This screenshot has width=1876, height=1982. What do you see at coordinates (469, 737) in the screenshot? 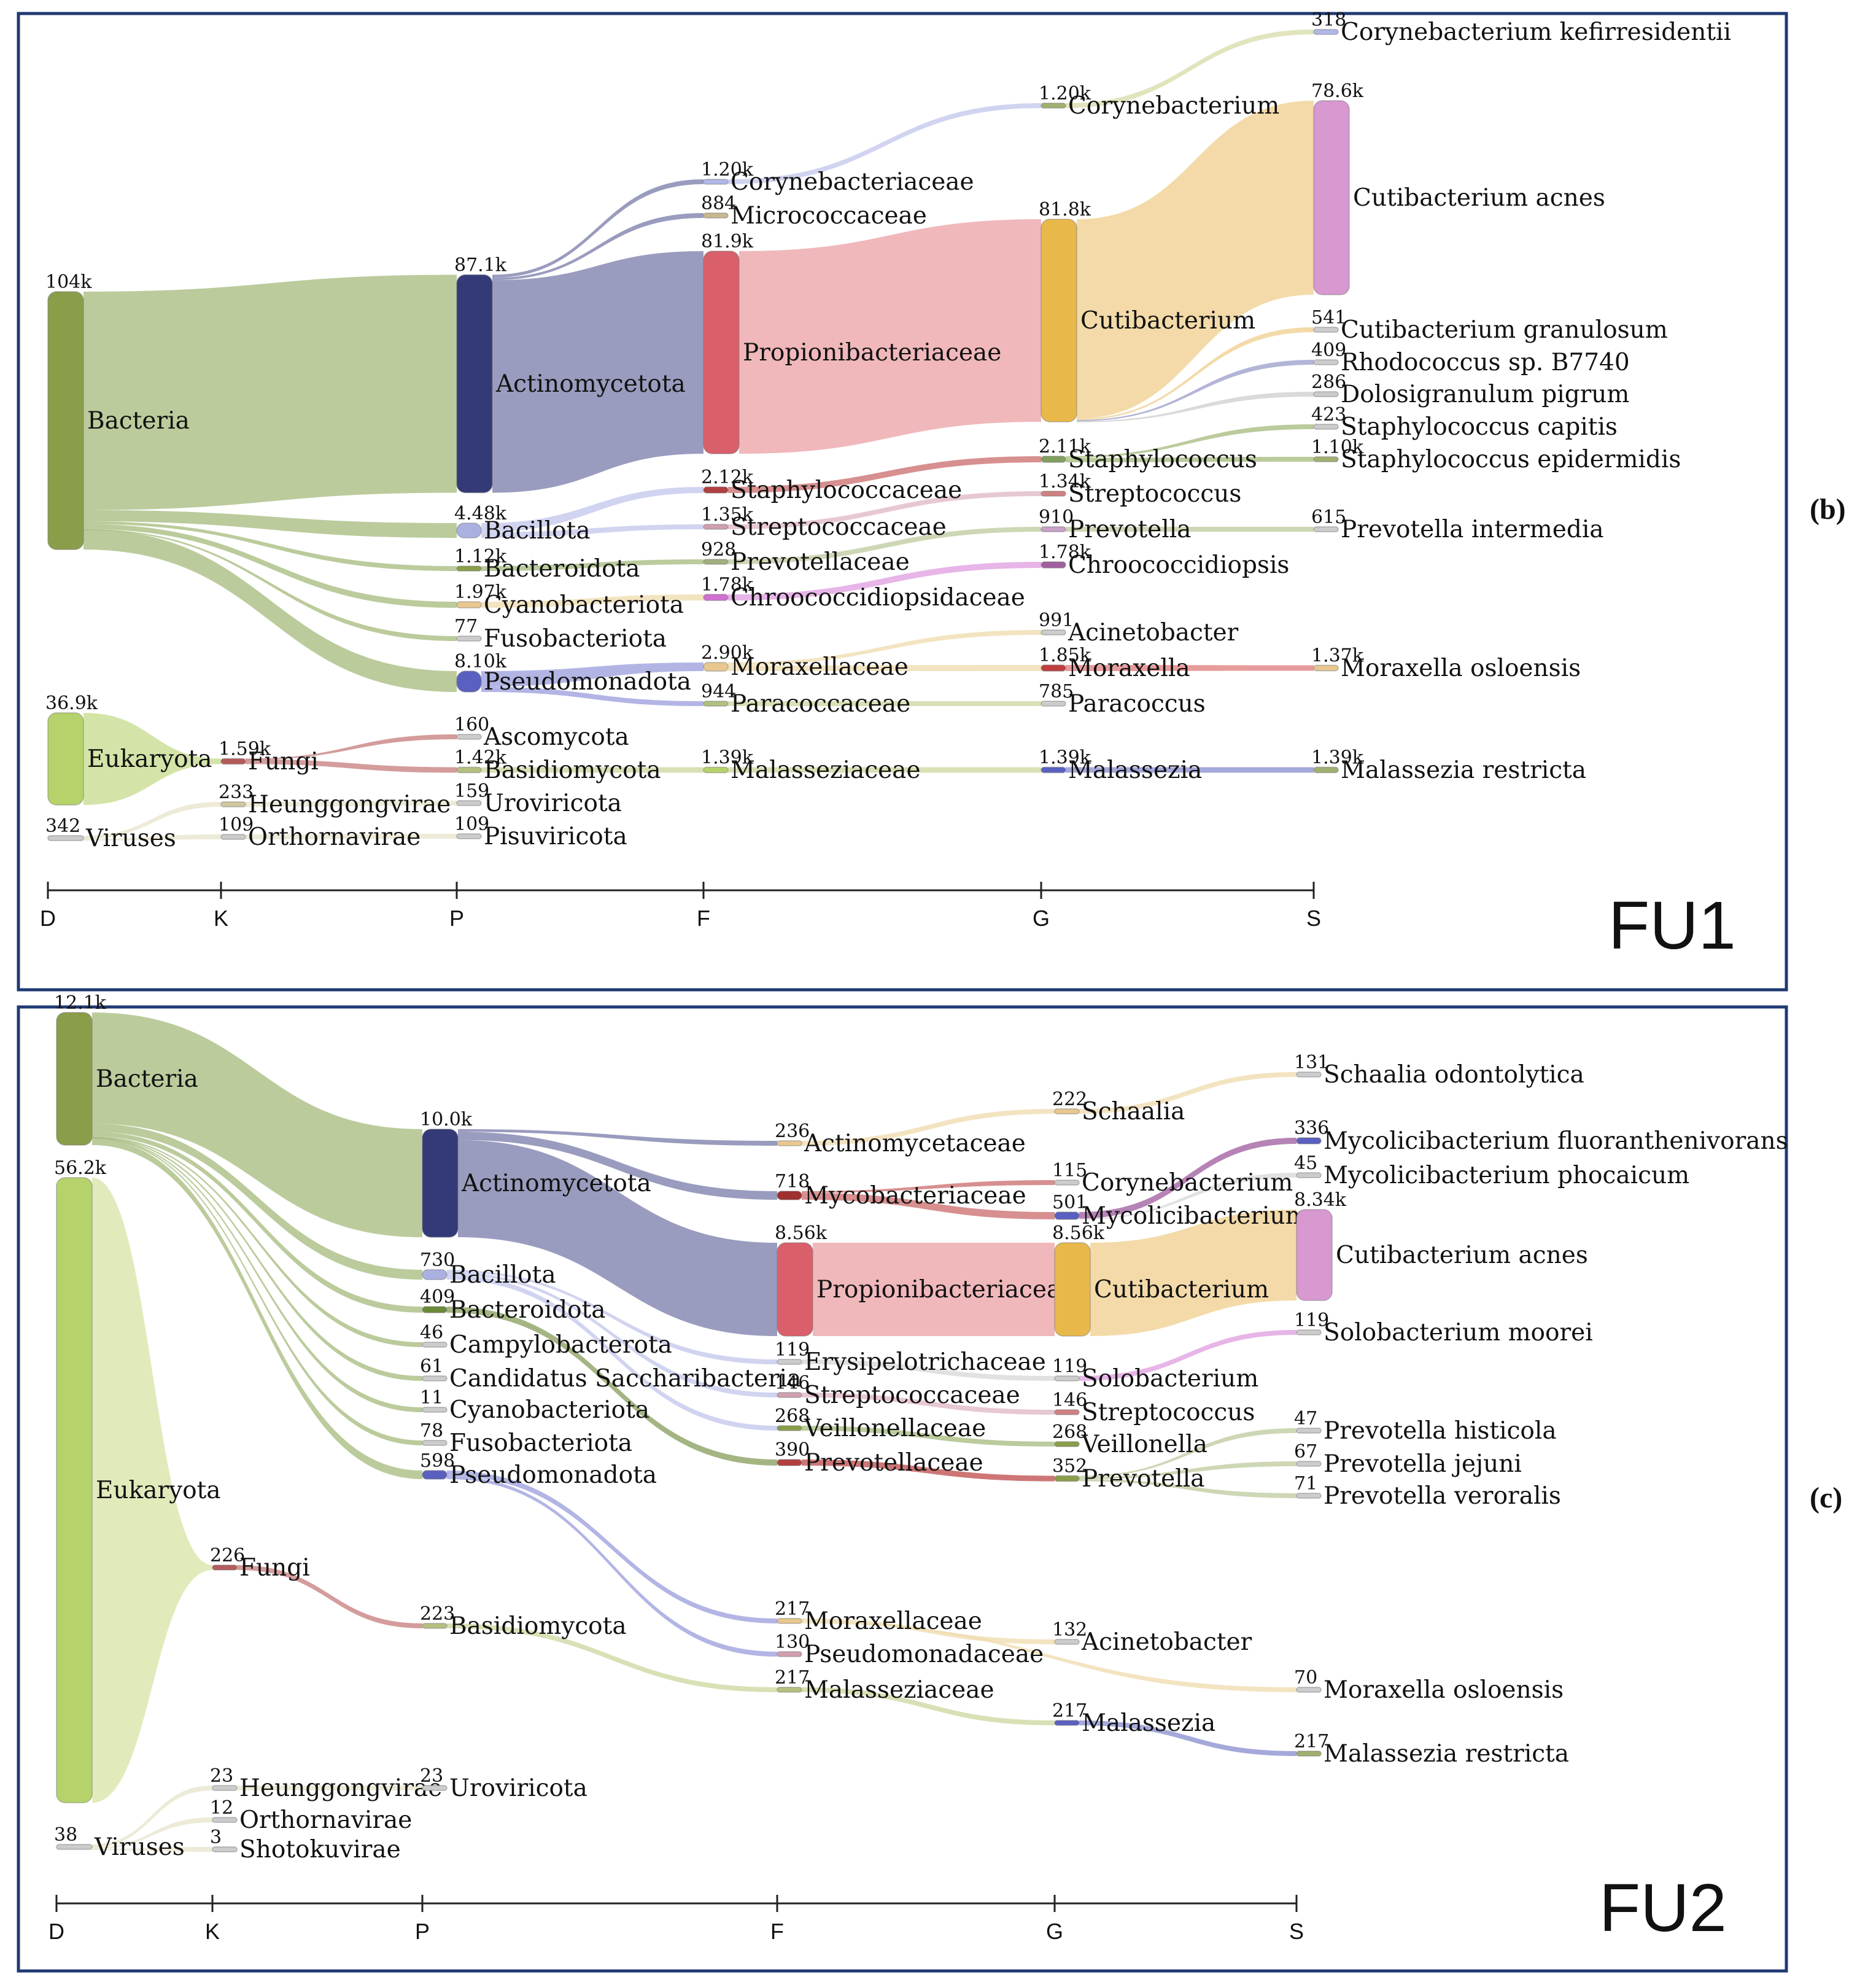
I see `node-ascomycota` at bounding box center [469, 737].